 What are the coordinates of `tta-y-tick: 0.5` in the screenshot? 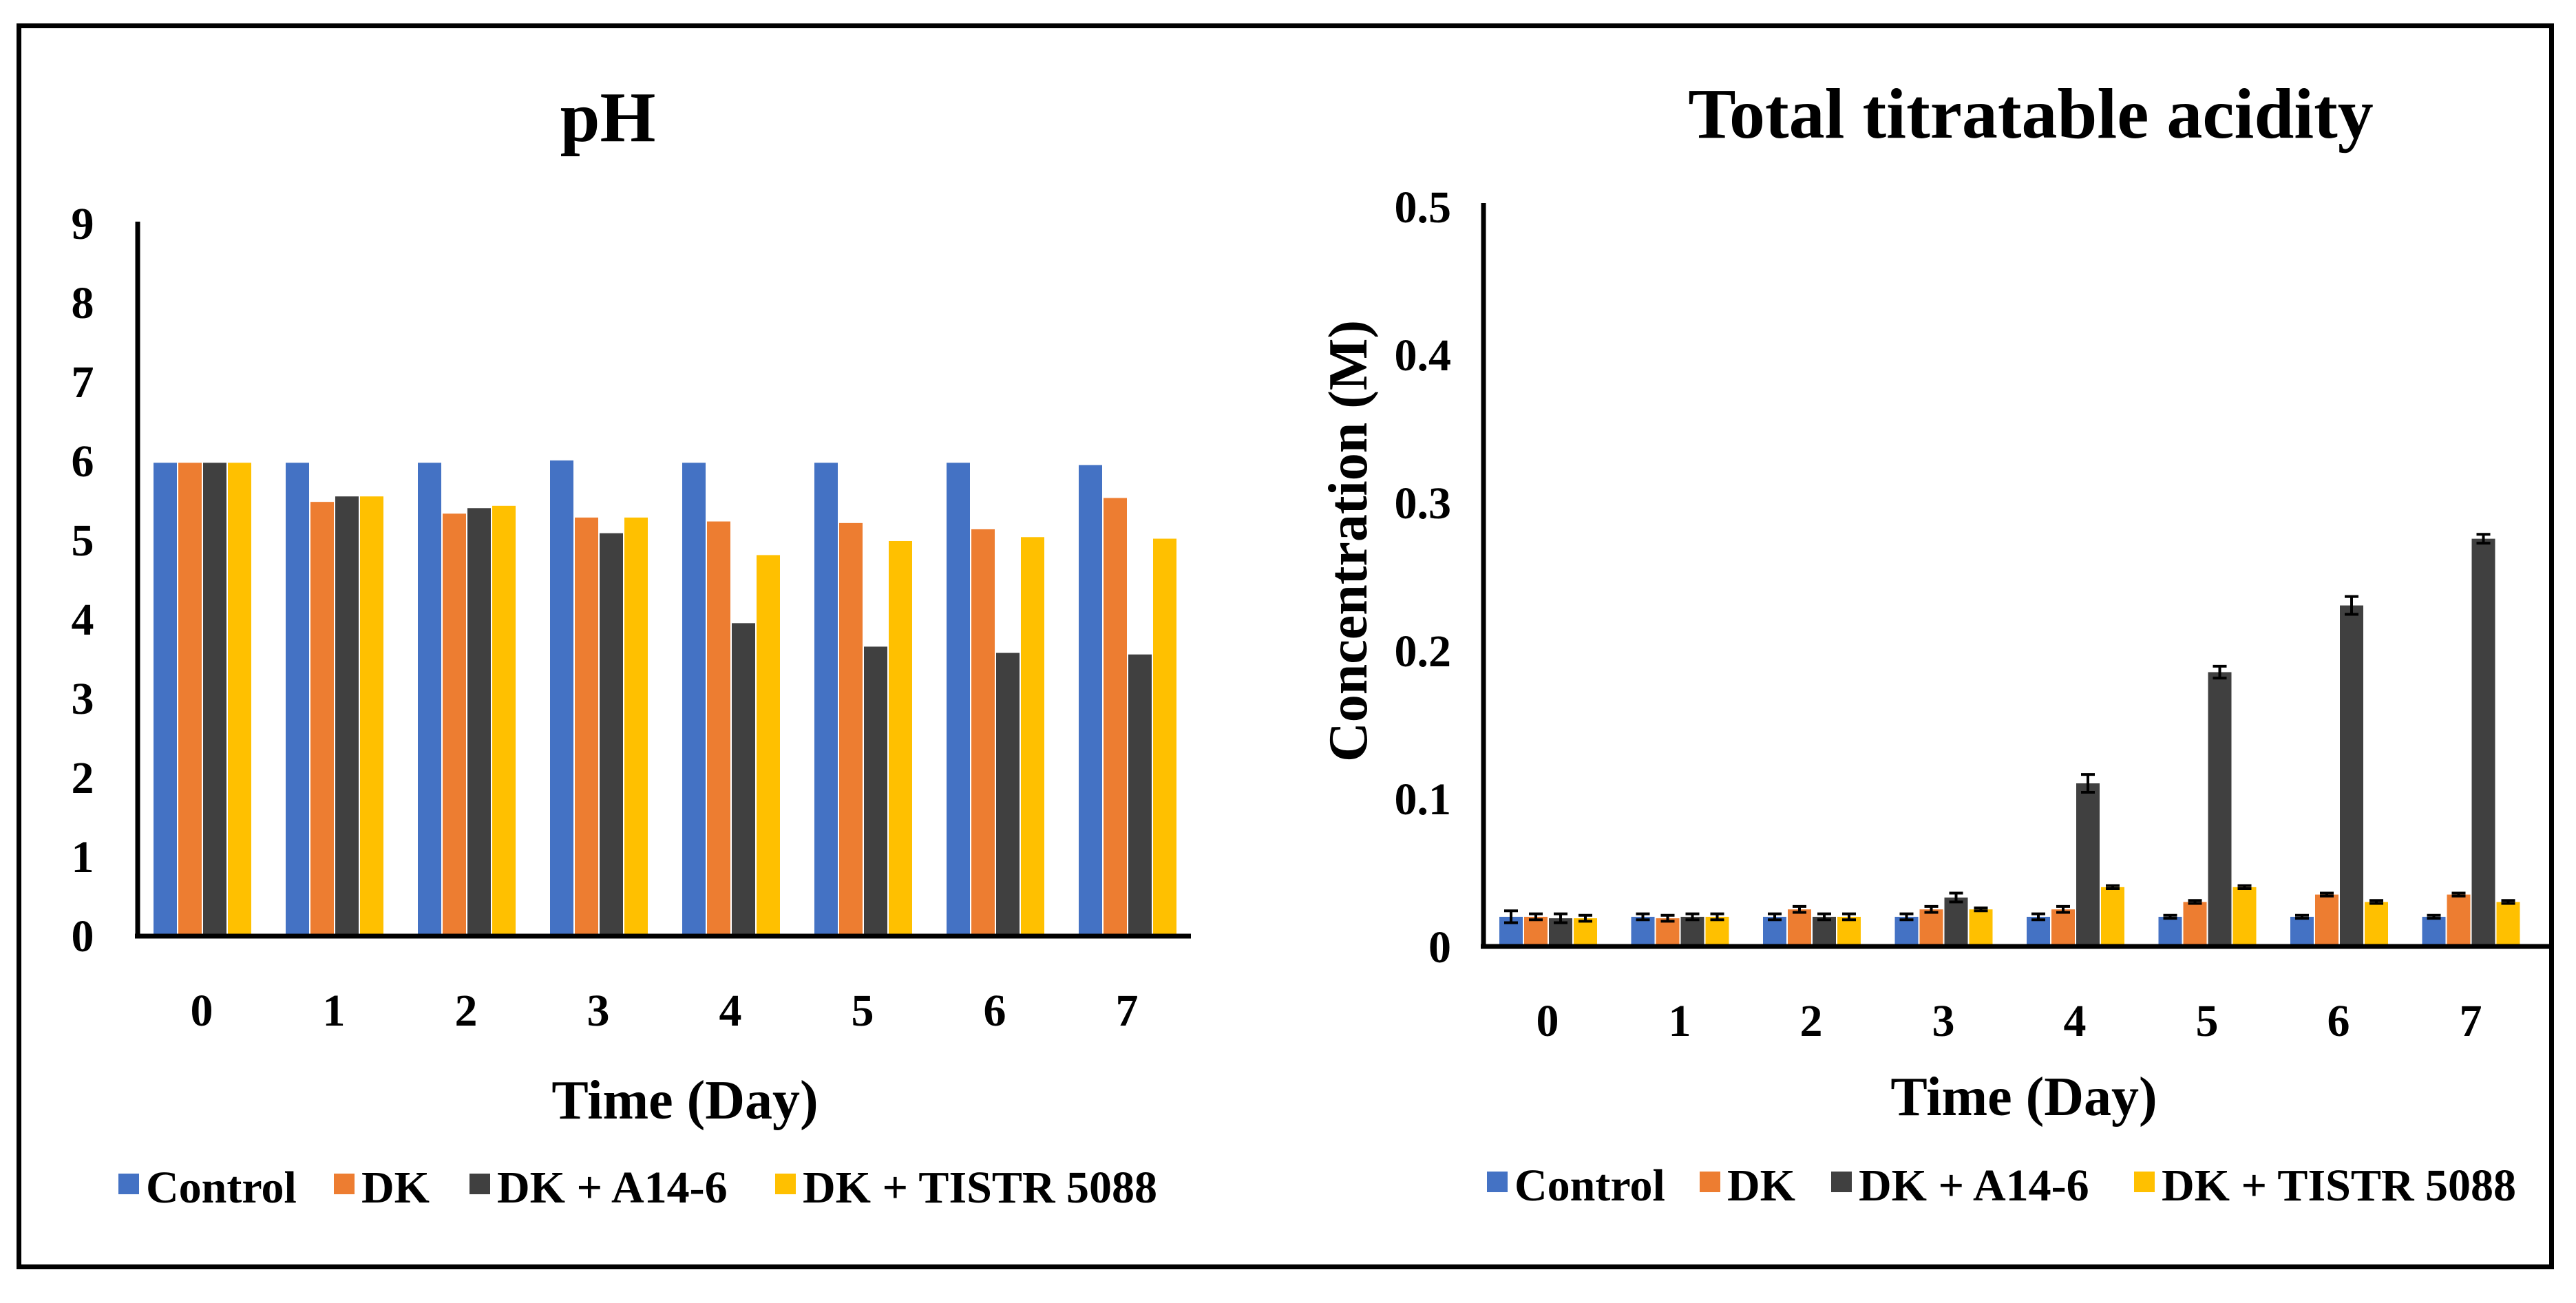 It's located at (1423, 207).